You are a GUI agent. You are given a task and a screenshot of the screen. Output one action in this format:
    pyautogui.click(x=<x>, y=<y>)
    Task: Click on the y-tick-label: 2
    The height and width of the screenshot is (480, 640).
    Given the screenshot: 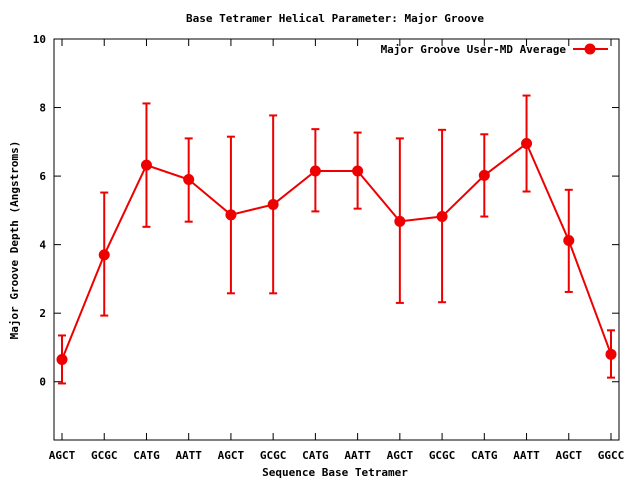 What is the action you would take?
    pyautogui.click(x=42, y=313)
    